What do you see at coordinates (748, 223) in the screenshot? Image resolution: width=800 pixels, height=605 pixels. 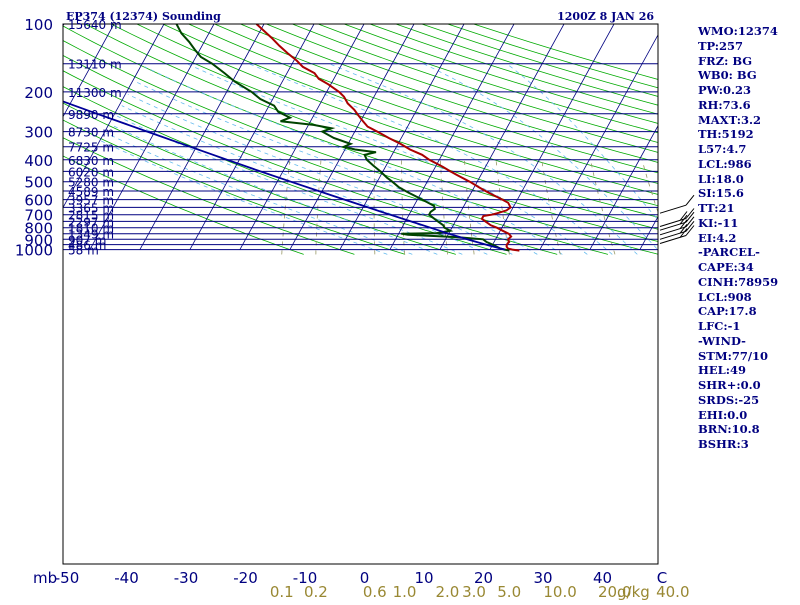 I see `index-line: KI:-11` at bounding box center [748, 223].